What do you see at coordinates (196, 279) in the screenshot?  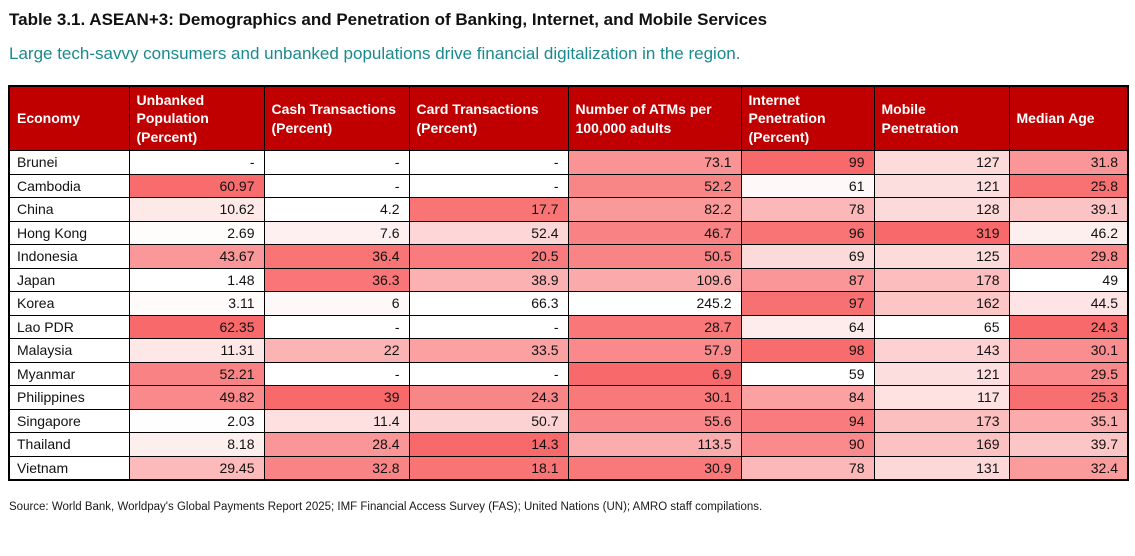 I see `value-cell: 1.48` at bounding box center [196, 279].